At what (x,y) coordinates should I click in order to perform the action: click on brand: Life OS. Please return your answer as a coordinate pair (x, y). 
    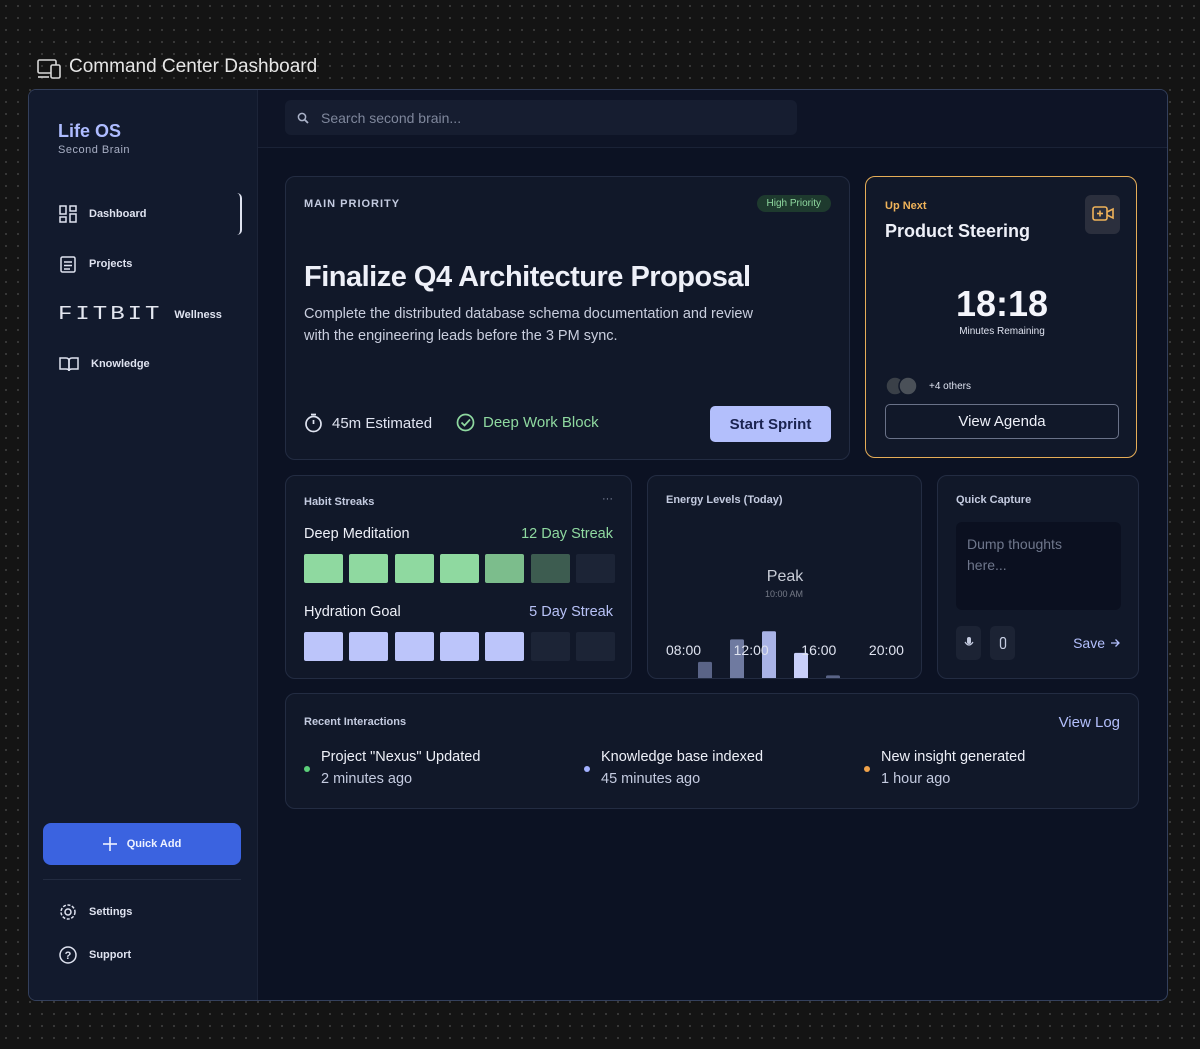
    Looking at the image, I should click on (90, 131).